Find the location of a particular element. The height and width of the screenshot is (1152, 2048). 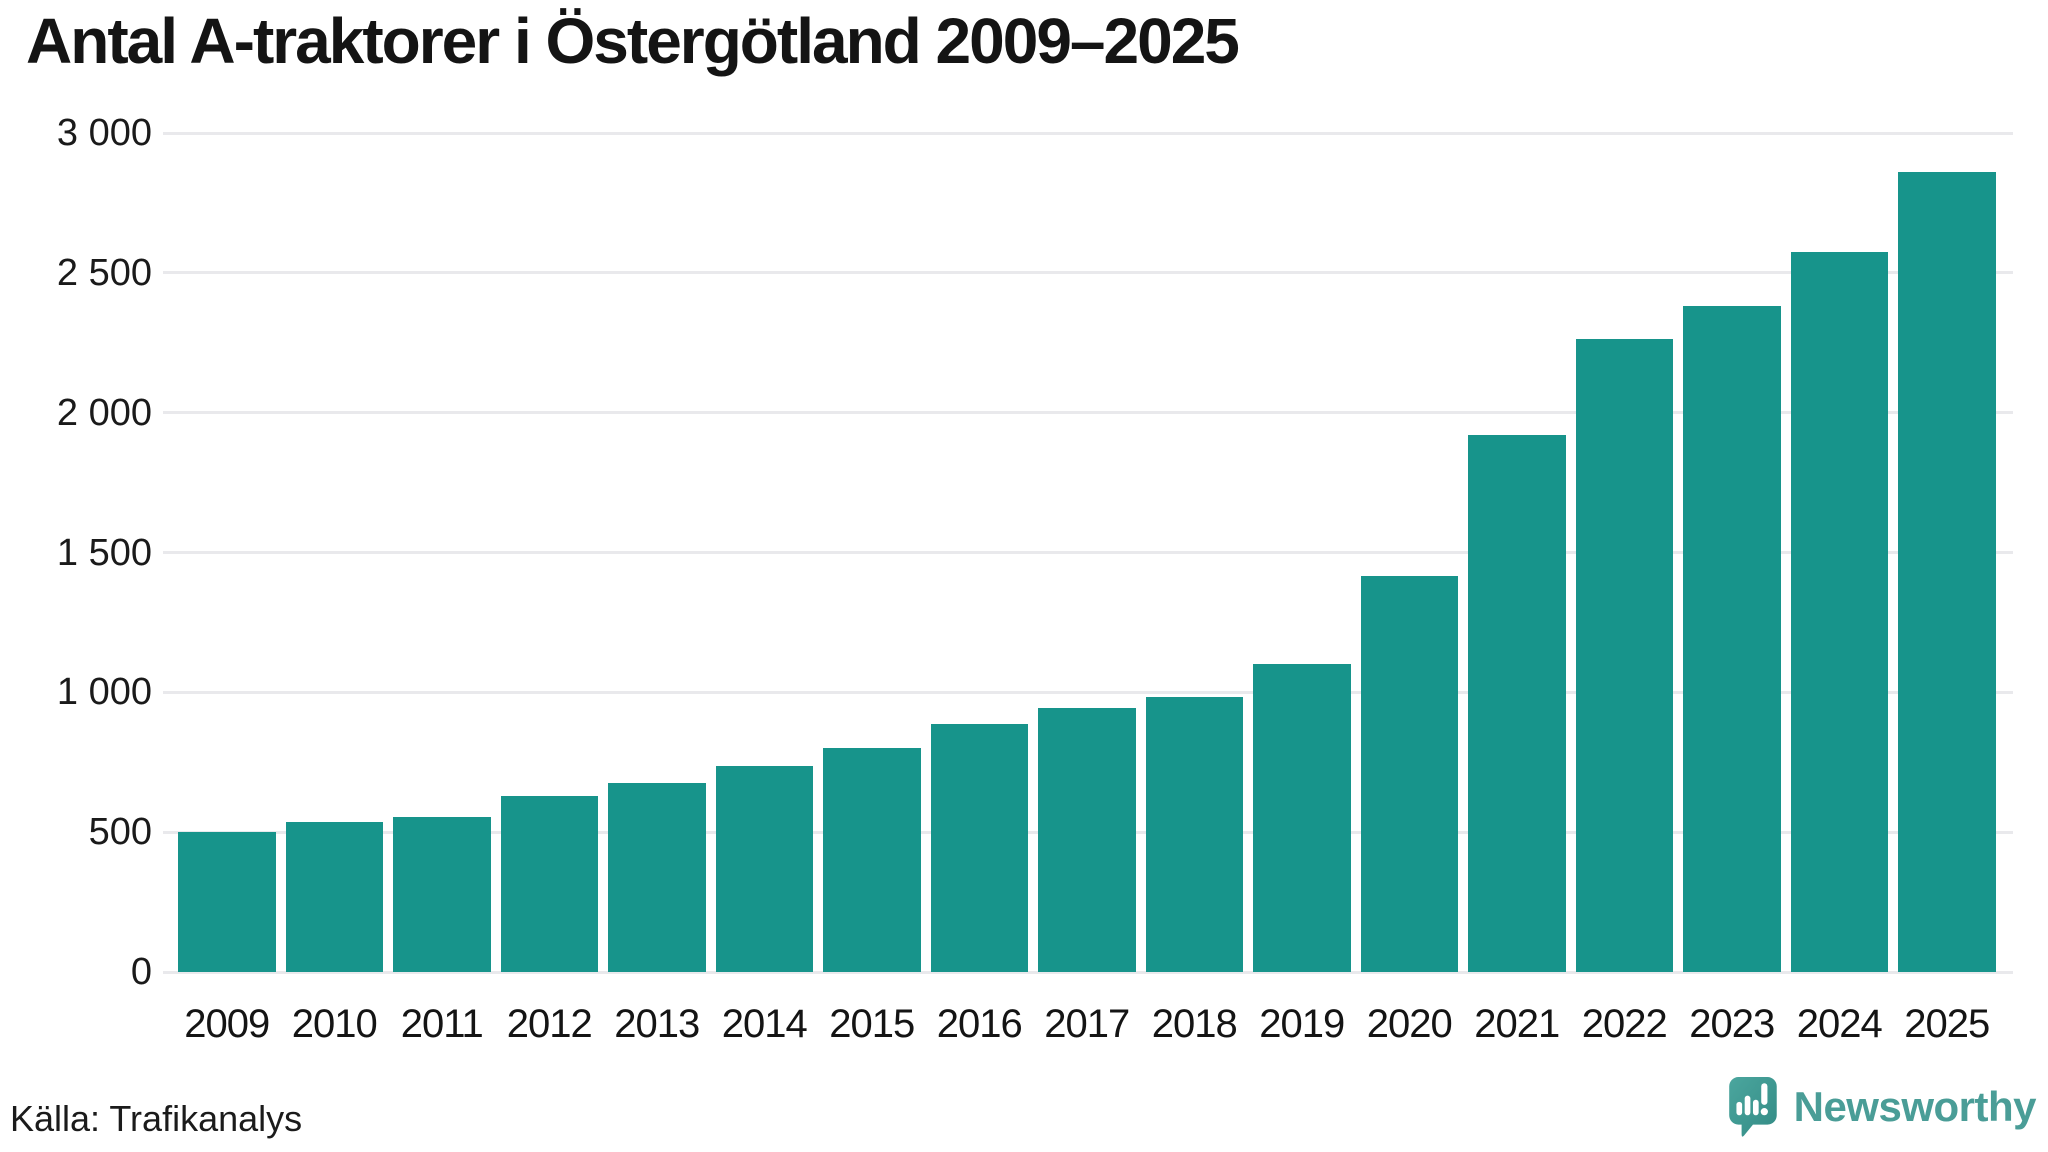

newsworthy-logo-icon is located at coordinates (1752, 1107).